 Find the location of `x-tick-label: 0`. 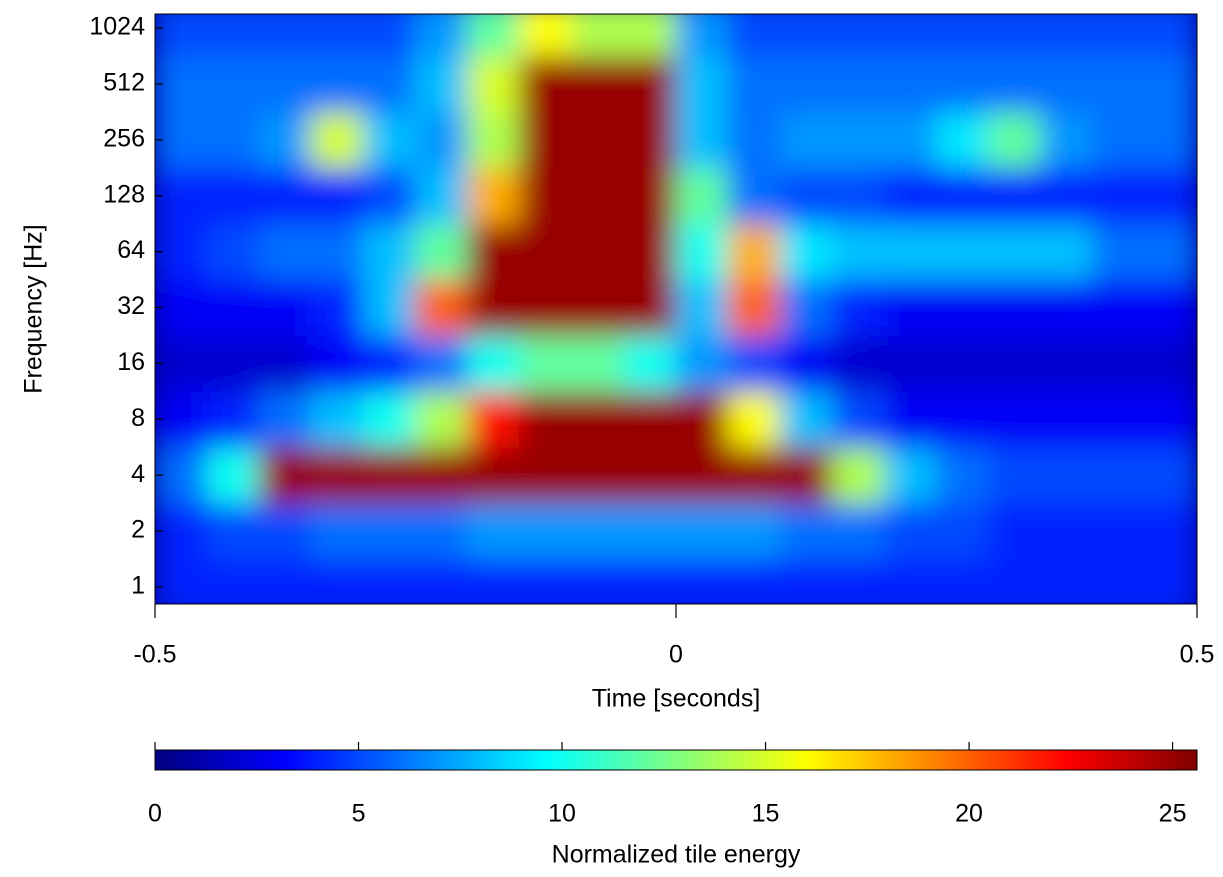

x-tick-label: 0 is located at coordinates (676, 655).